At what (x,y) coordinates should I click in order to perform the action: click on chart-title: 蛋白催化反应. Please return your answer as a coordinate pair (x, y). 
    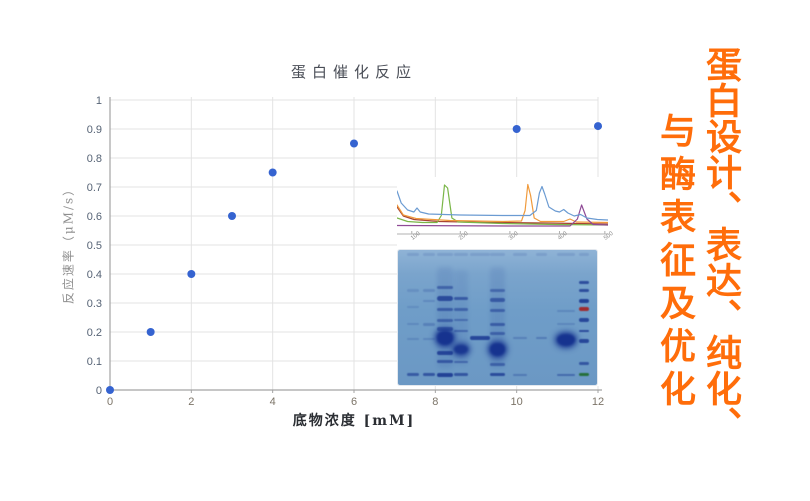
    Looking at the image, I should click on (353, 72).